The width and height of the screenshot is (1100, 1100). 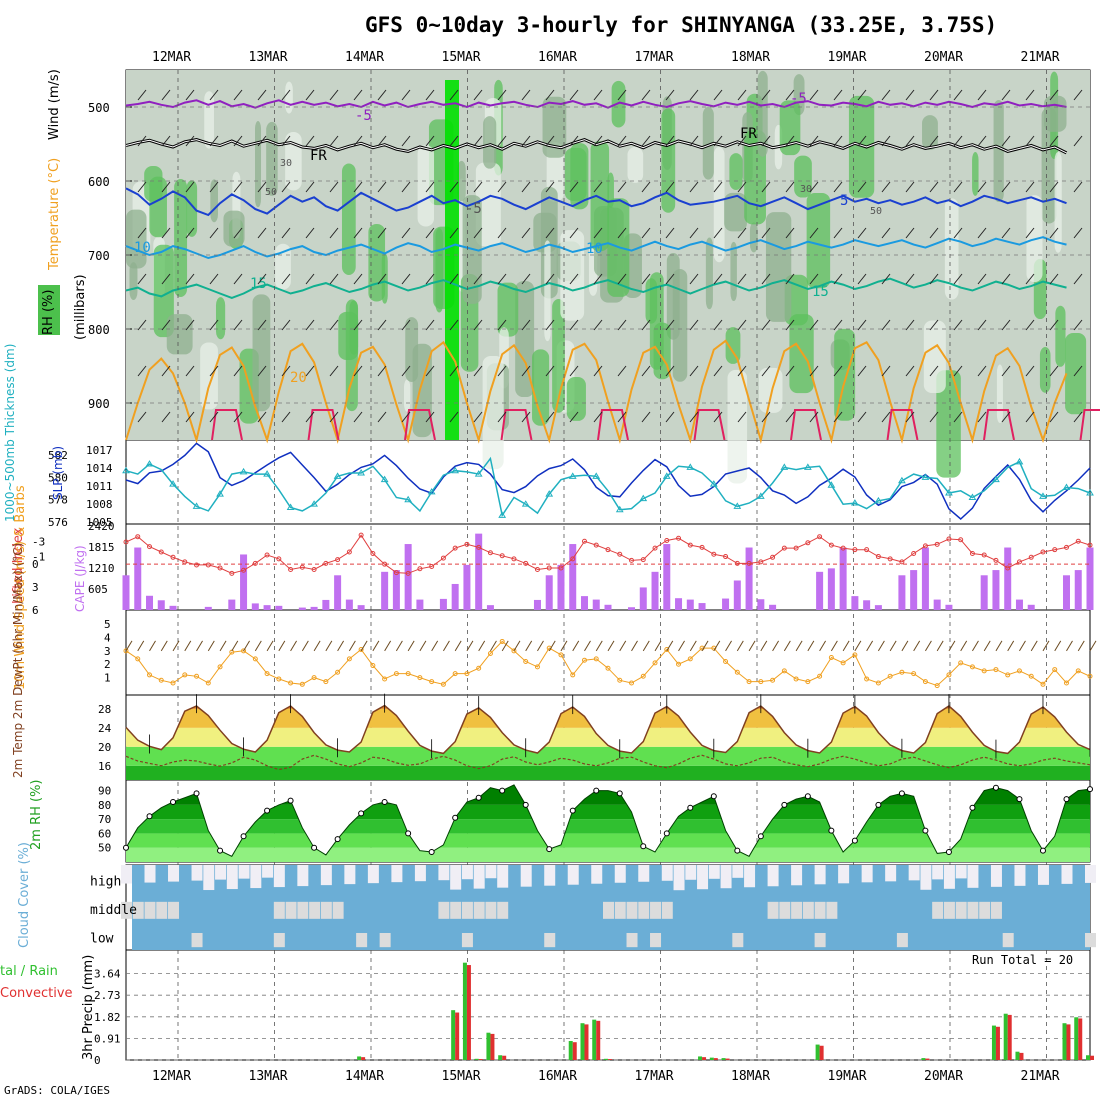 I want to click on slp-tick-label: 1005, so click(x=99, y=522).